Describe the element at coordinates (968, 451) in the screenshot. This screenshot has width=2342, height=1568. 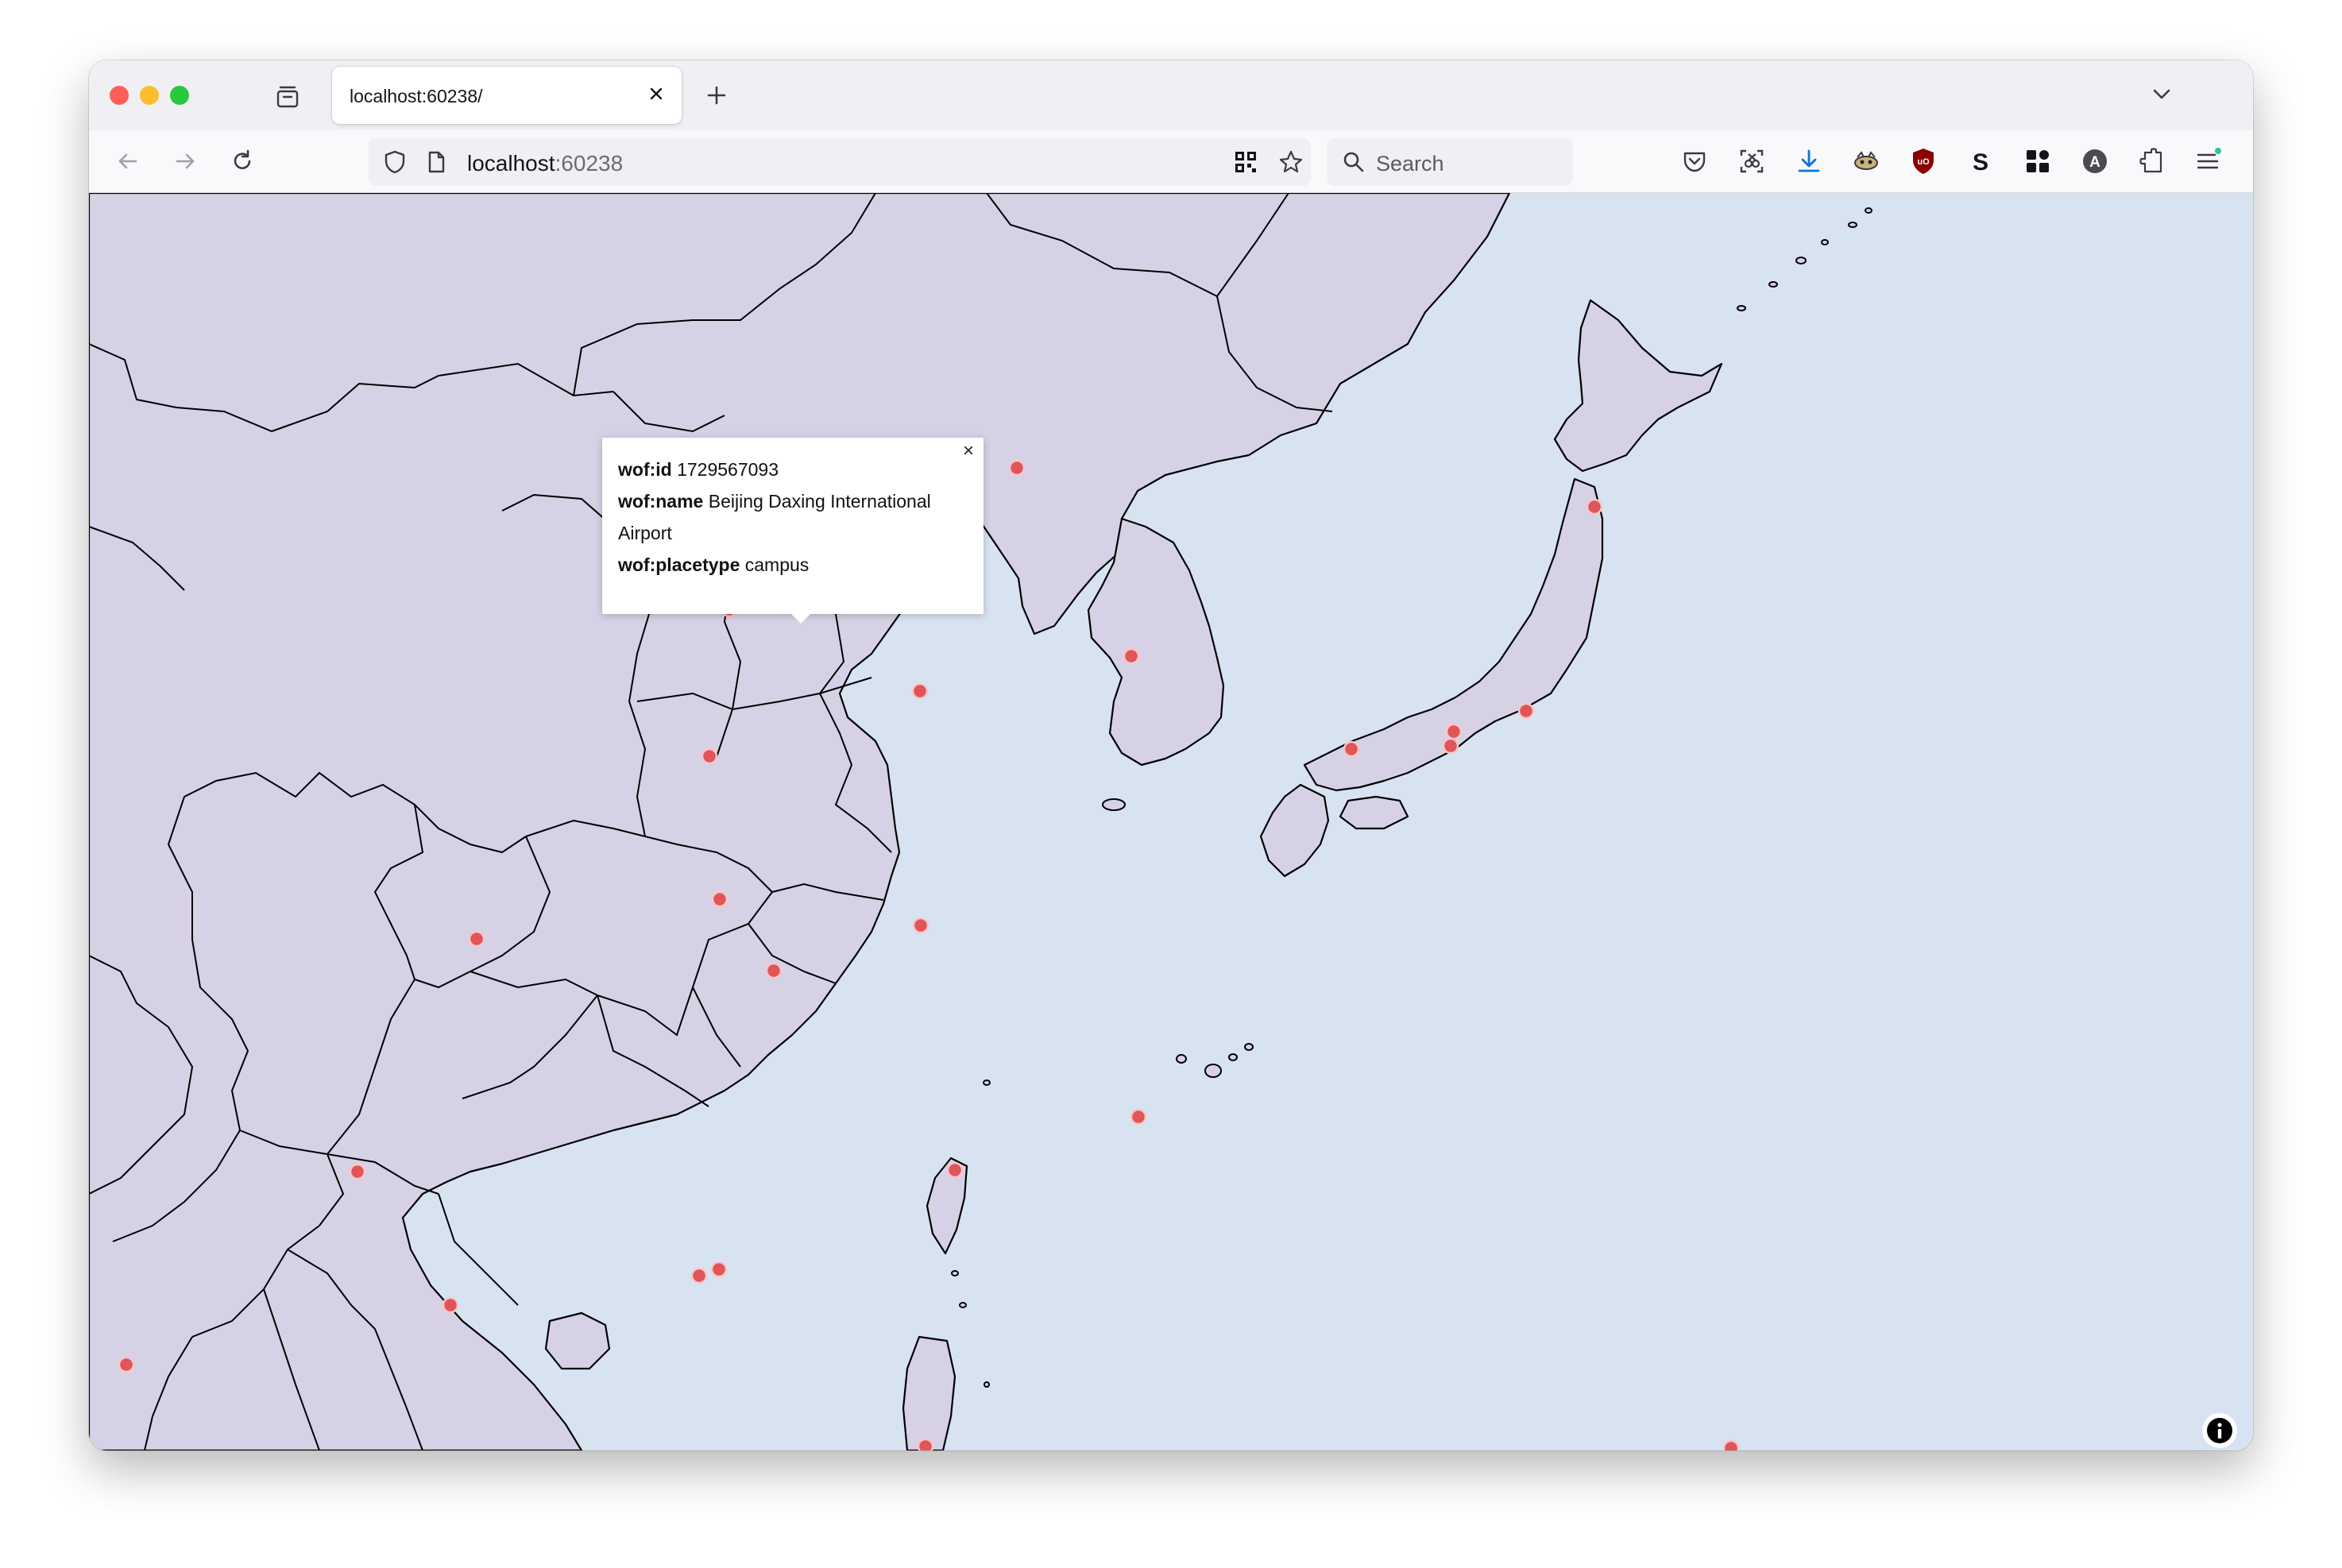
I see `popup-close-button: ×` at that location.